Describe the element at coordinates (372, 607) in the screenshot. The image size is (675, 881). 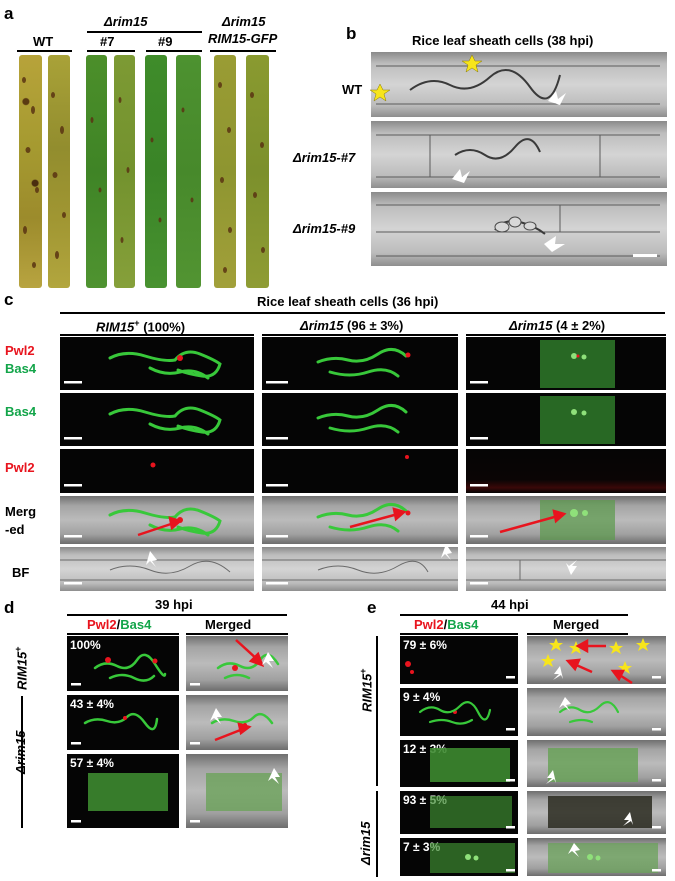
I see `panel-e-label: e` at that location.